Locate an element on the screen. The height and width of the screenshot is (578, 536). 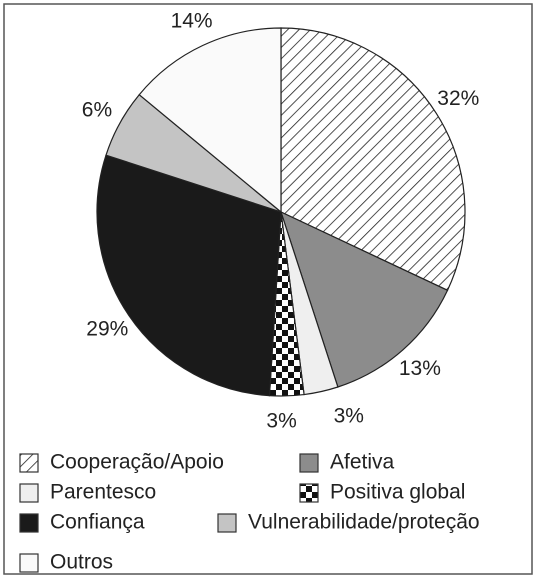
legend-label: Parentesco is located at coordinates (103, 492).